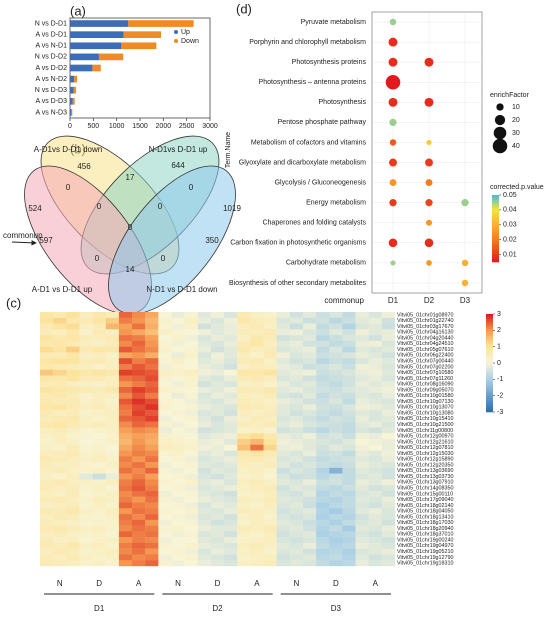 The height and width of the screenshot is (623, 550). I want to click on row-label: Vitvi05_01chr11g00800, so click(425, 431).